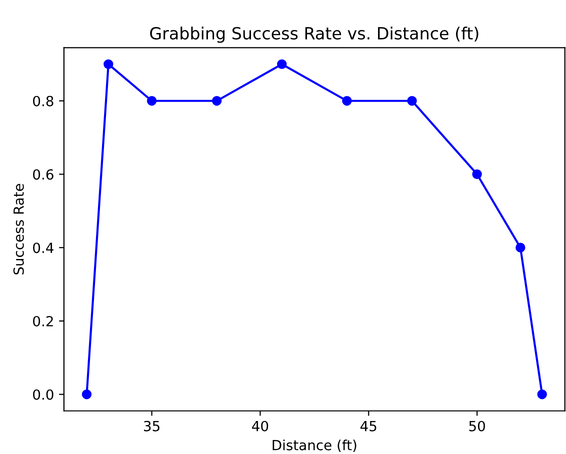 This screenshot has width=566, height=454. I want to click on x-tick-label: 45, so click(368, 426).